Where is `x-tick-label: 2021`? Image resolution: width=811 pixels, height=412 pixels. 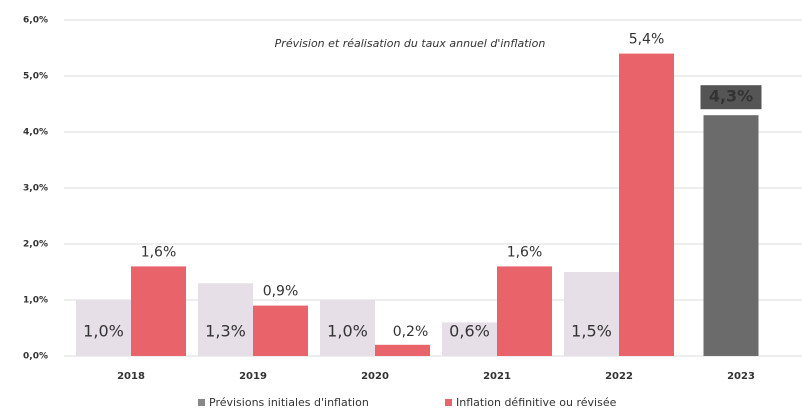
x-tick-label: 2021 is located at coordinates (497, 376).